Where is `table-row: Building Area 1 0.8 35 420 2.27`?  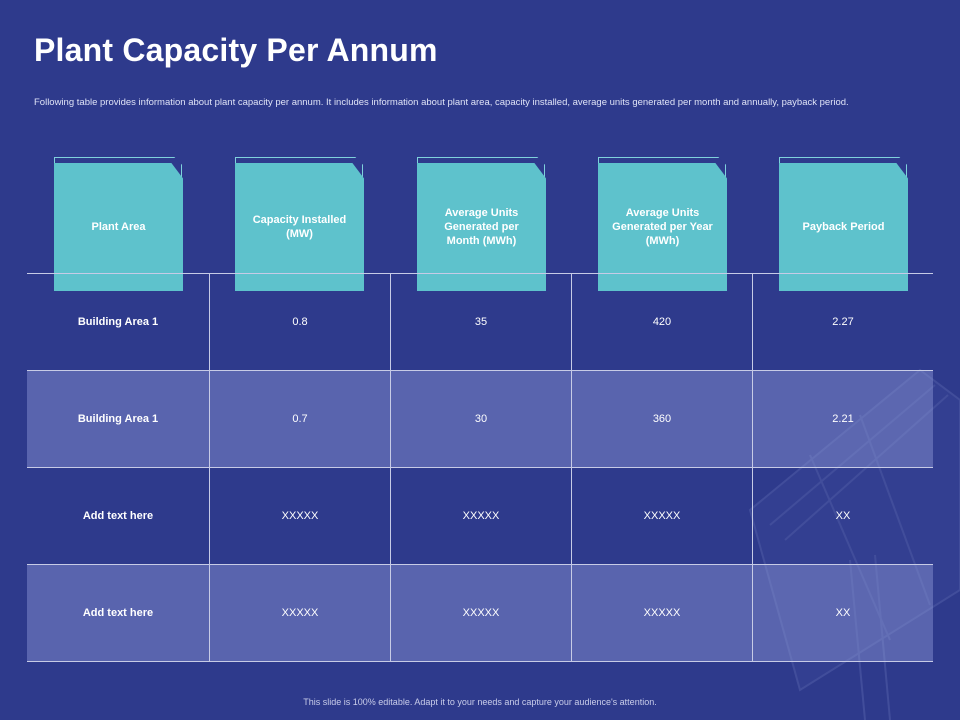 table-row: Building Area 1 0.8 35 420 2.27 is located at coordinates (480, 321).